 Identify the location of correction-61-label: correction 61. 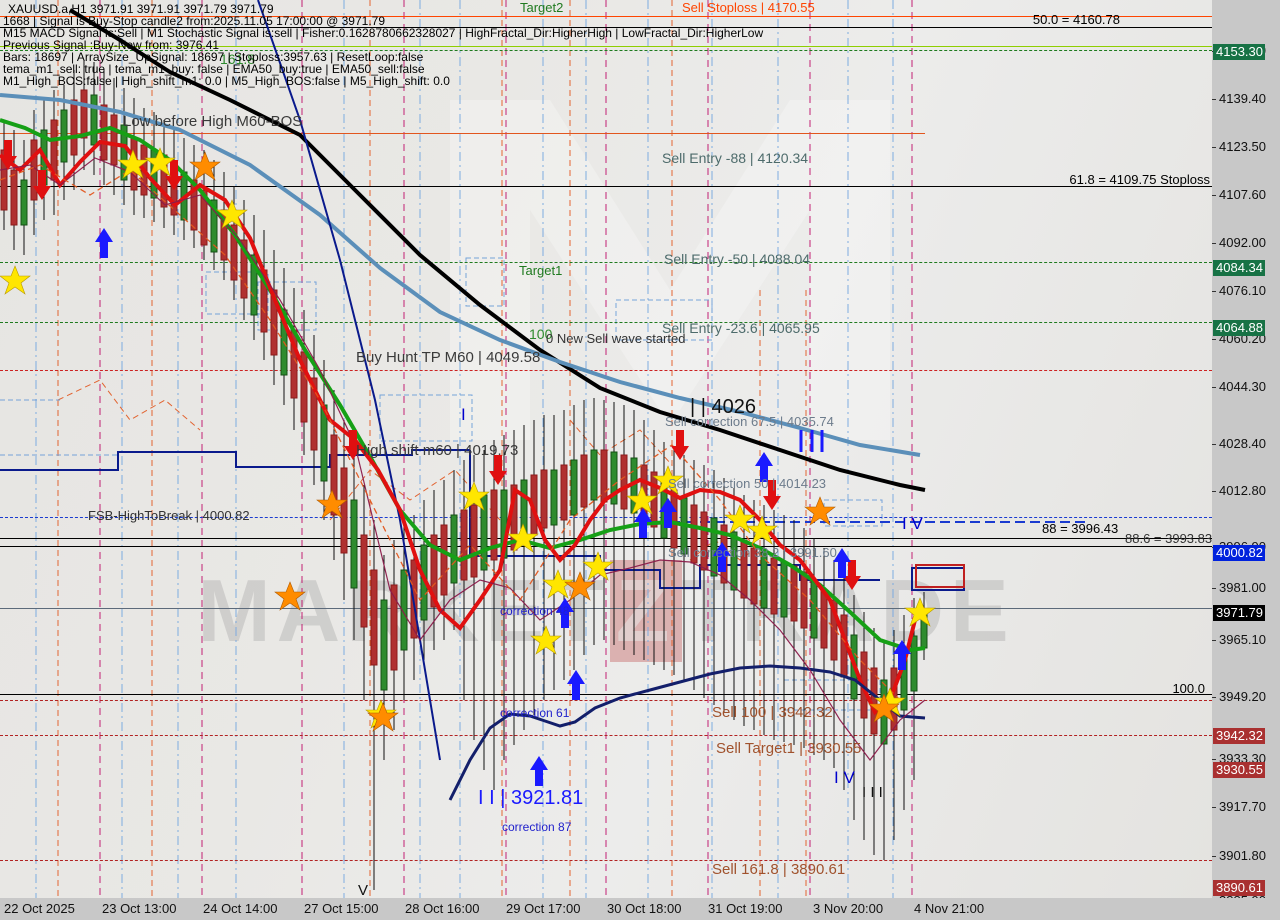
(535, 713).